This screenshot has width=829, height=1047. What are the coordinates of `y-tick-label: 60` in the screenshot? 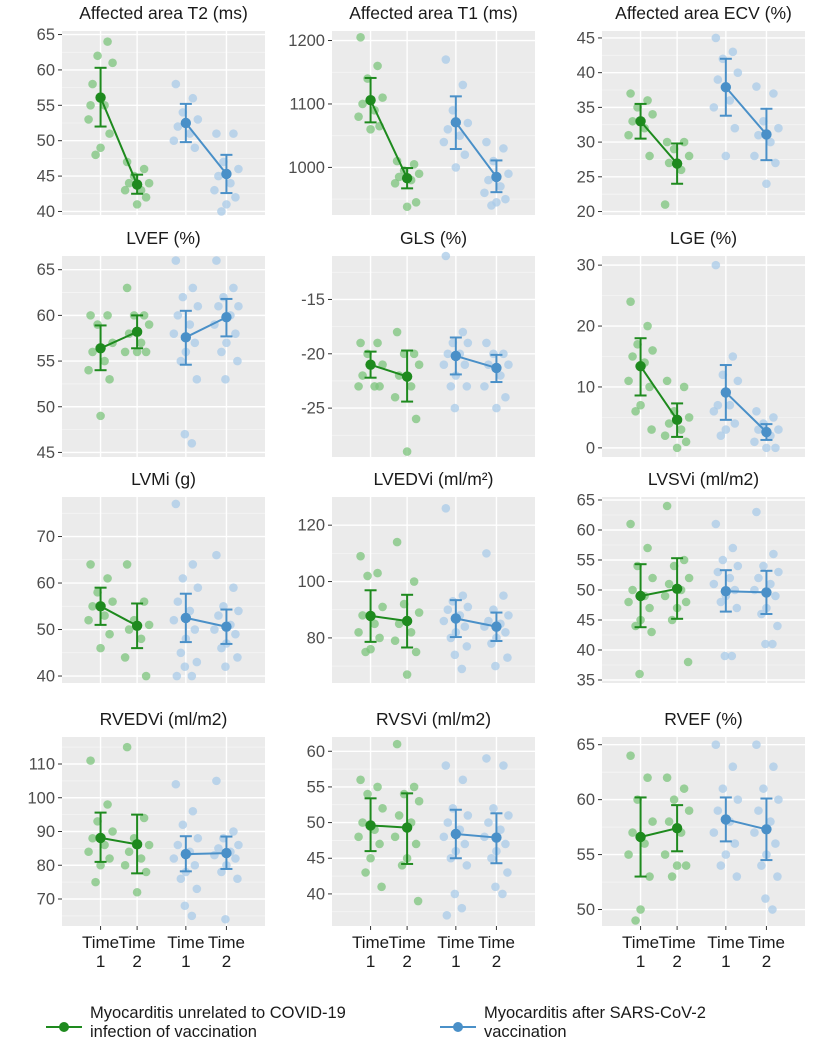 It's located at (46, 70).